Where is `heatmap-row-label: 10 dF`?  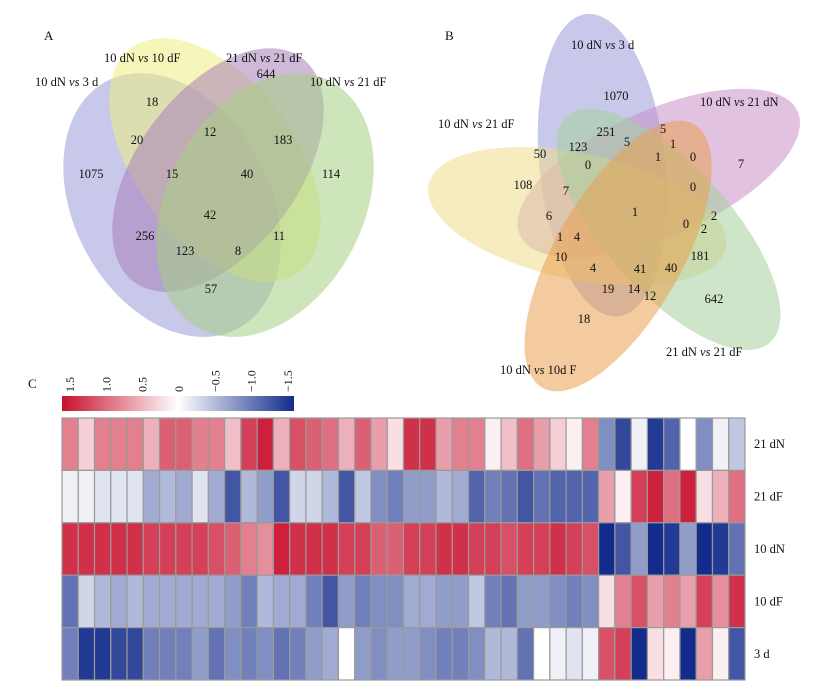 heatmap-row-label: 10 dF is located at coordinates (768, 601).